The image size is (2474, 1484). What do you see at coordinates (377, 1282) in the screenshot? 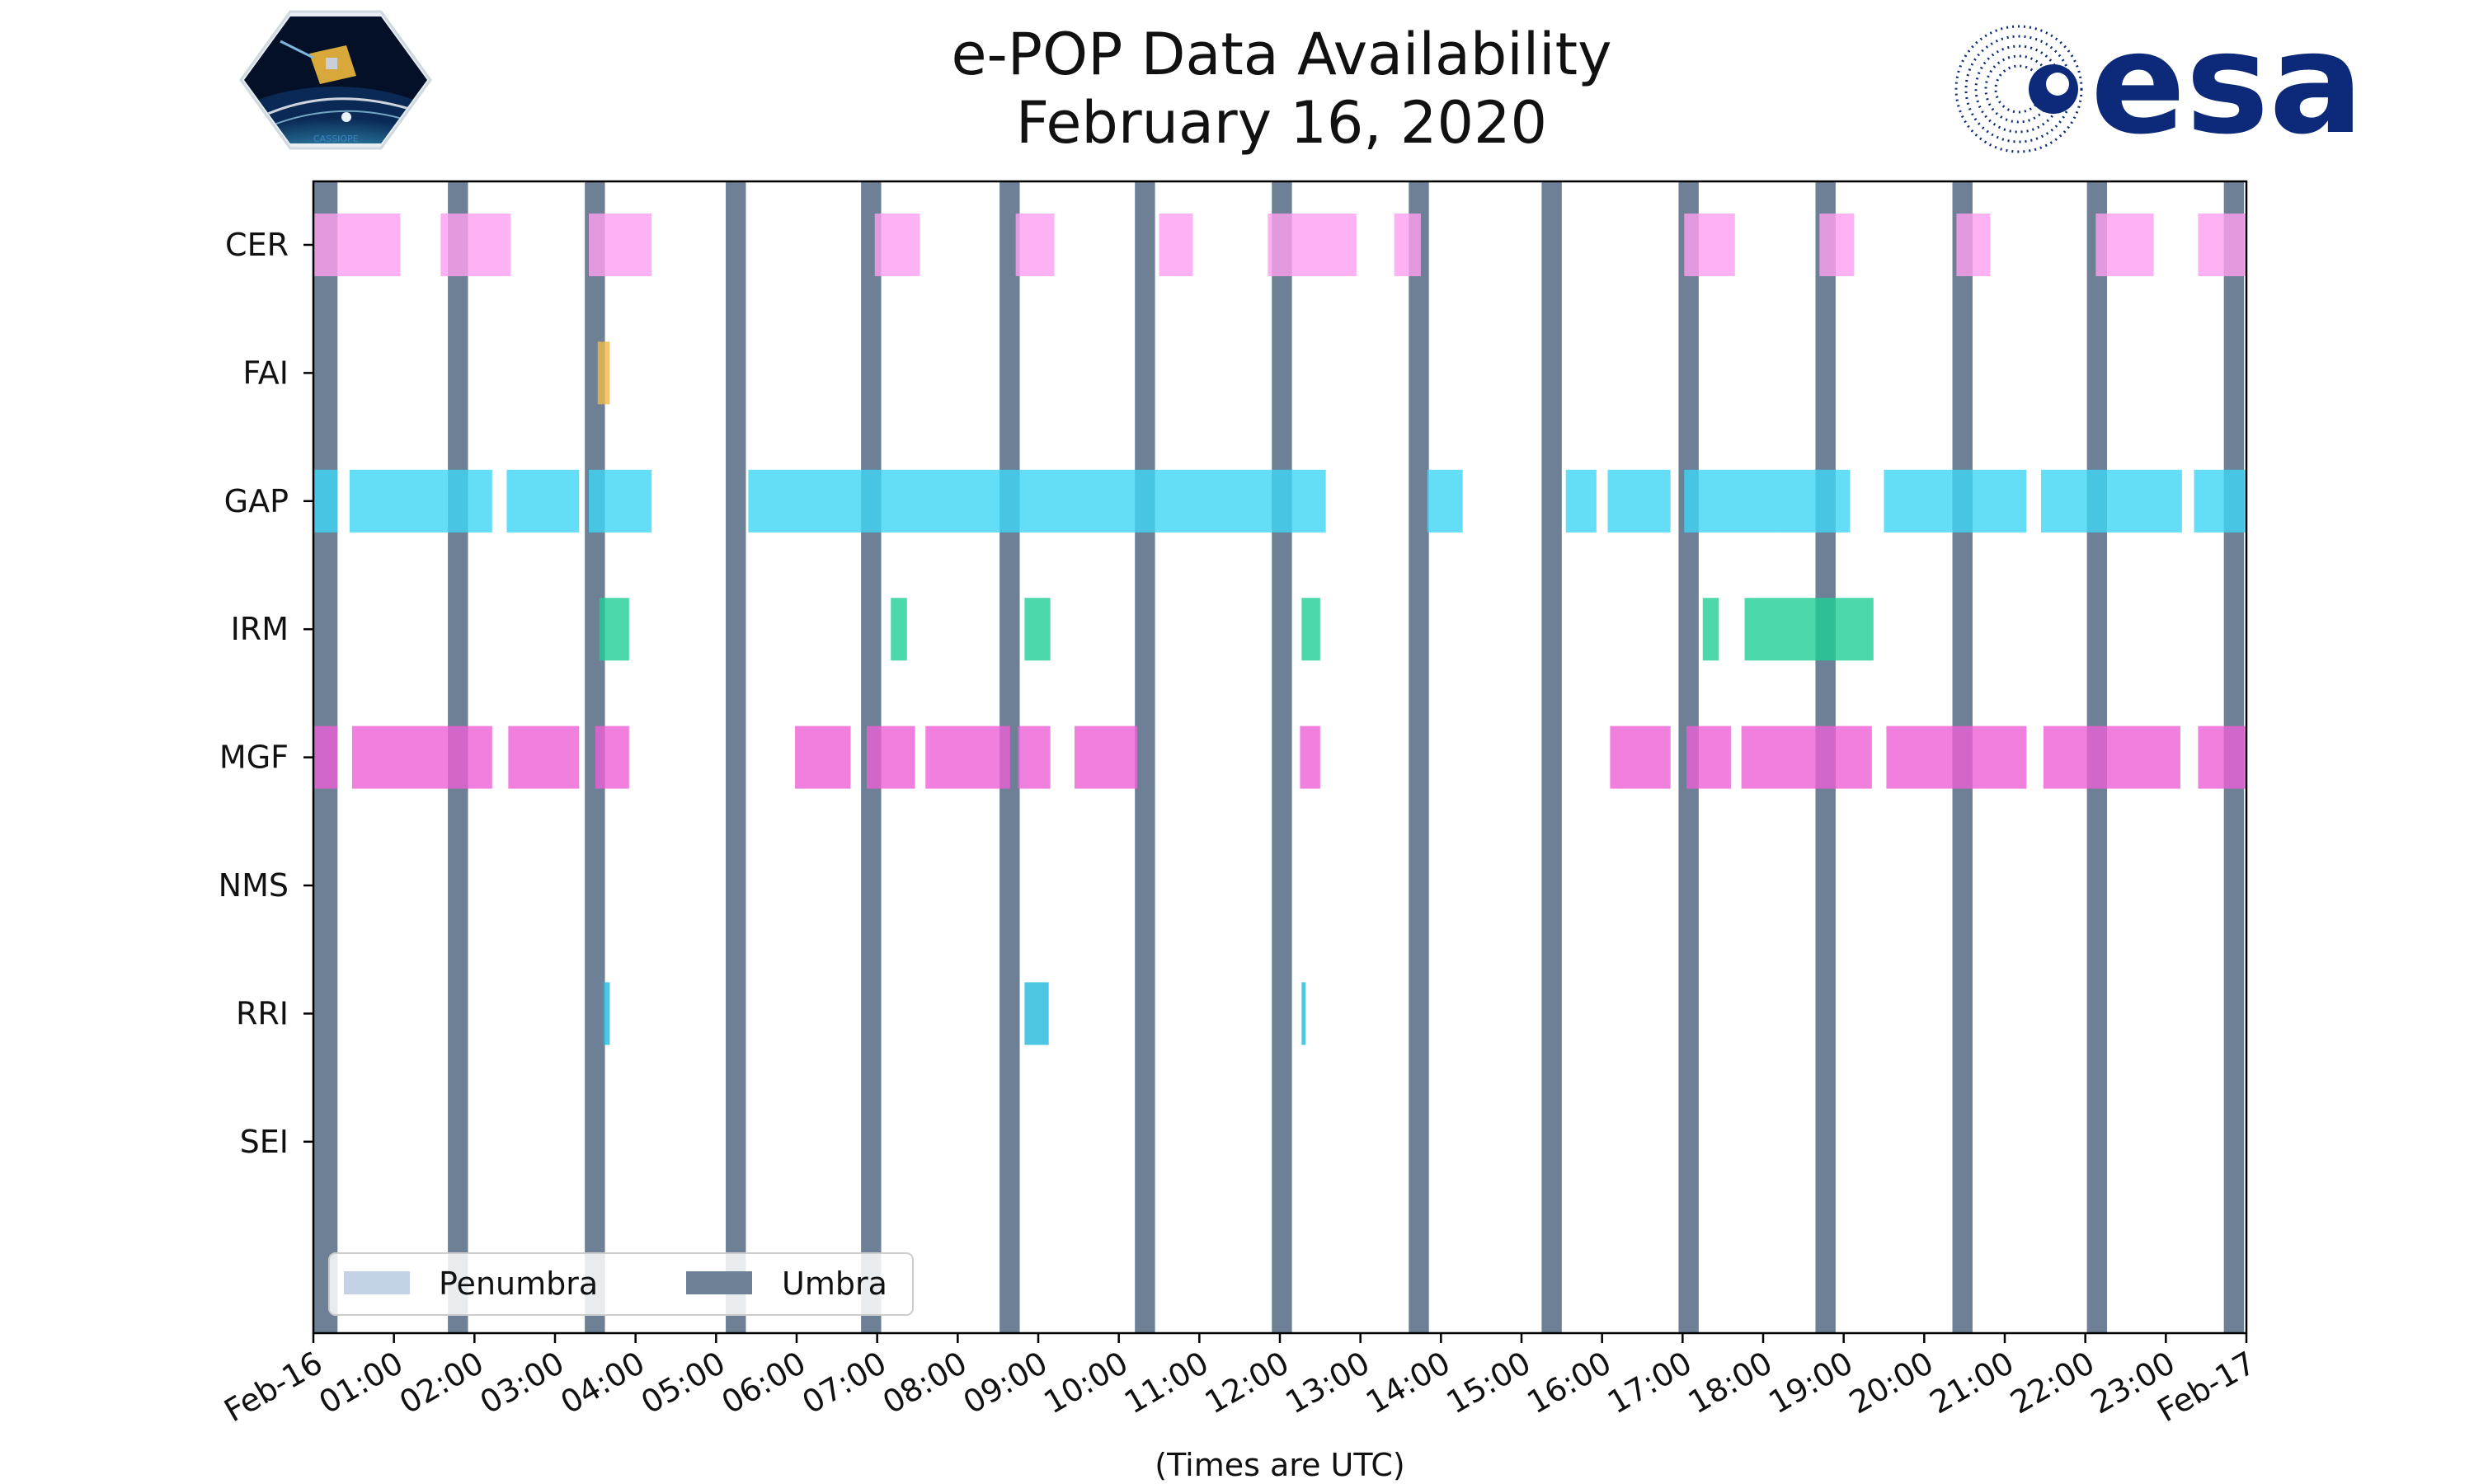
I see `legend-swatch-penumbra` at bounding box center [377, 1282].